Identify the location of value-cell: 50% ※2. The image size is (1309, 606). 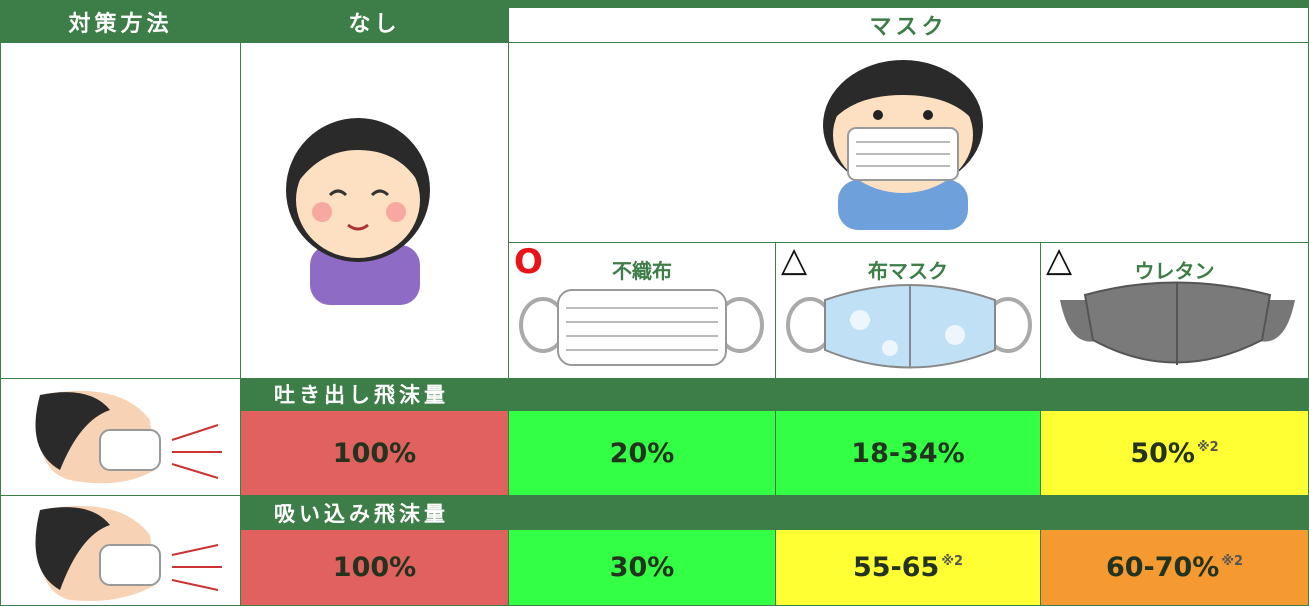
(1174, 453).